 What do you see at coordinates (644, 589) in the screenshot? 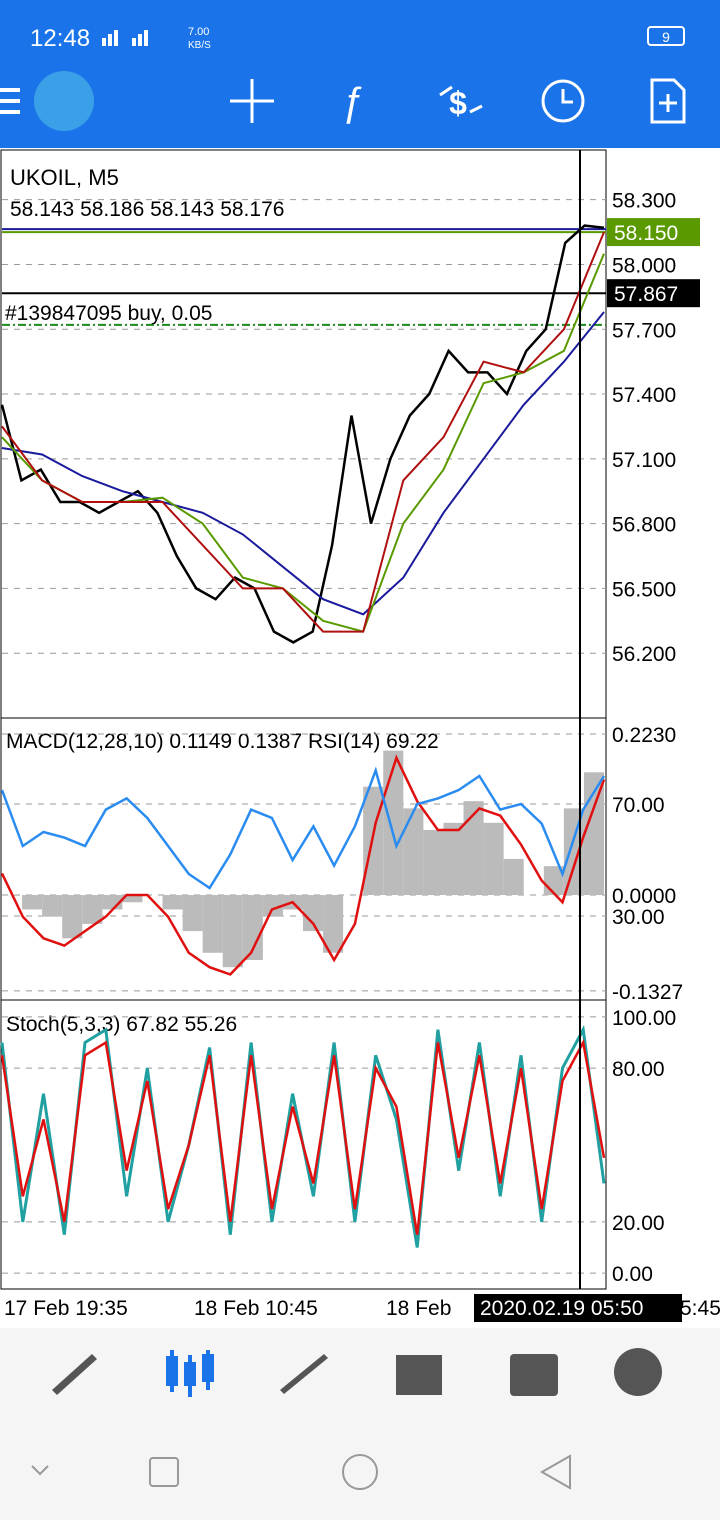
I see `y-tick-label: 56.500` at bounding box center [644, 589].